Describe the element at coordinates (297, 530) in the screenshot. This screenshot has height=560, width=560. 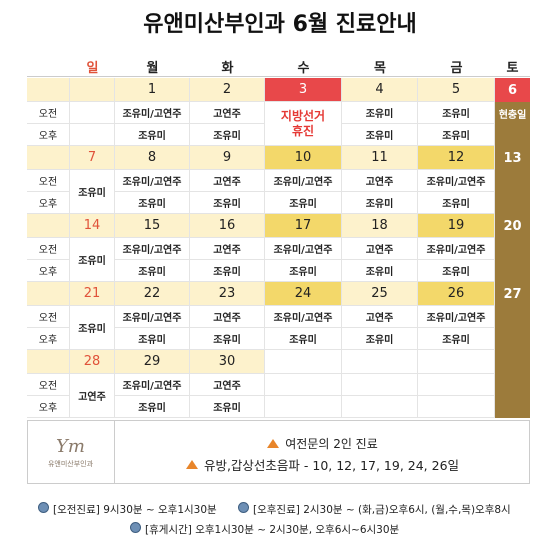
I see `hours-text: 오후1시30분 ~ 2시30분, 오후6시~6시30분` at that location.